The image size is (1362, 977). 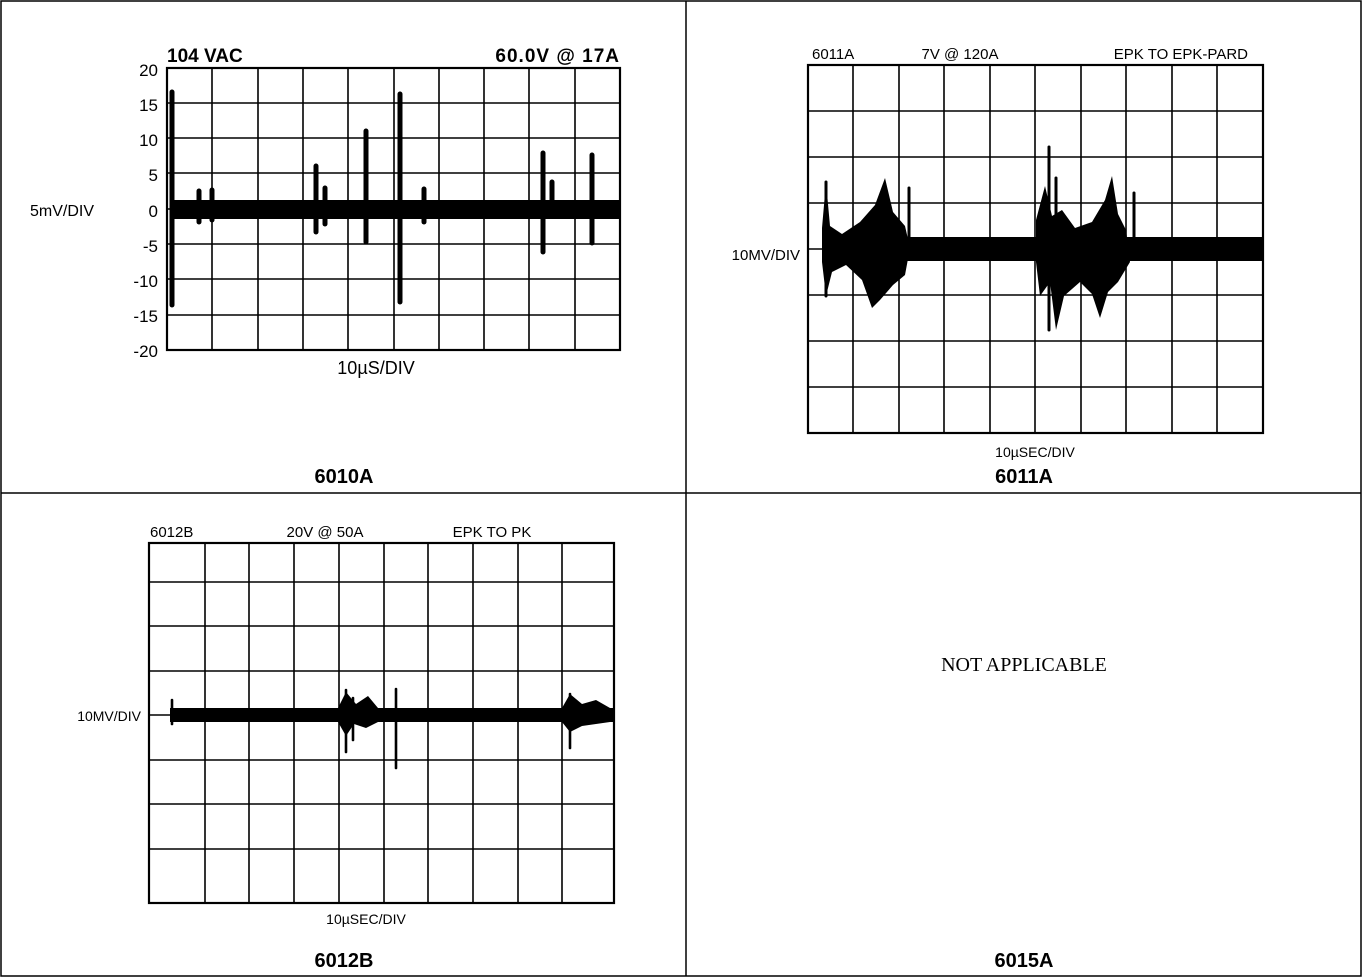 What do you see at coordinates (394, 198) in the screenshot?
I see `waveform-trace-6010a` at bounding box center [394, 198].